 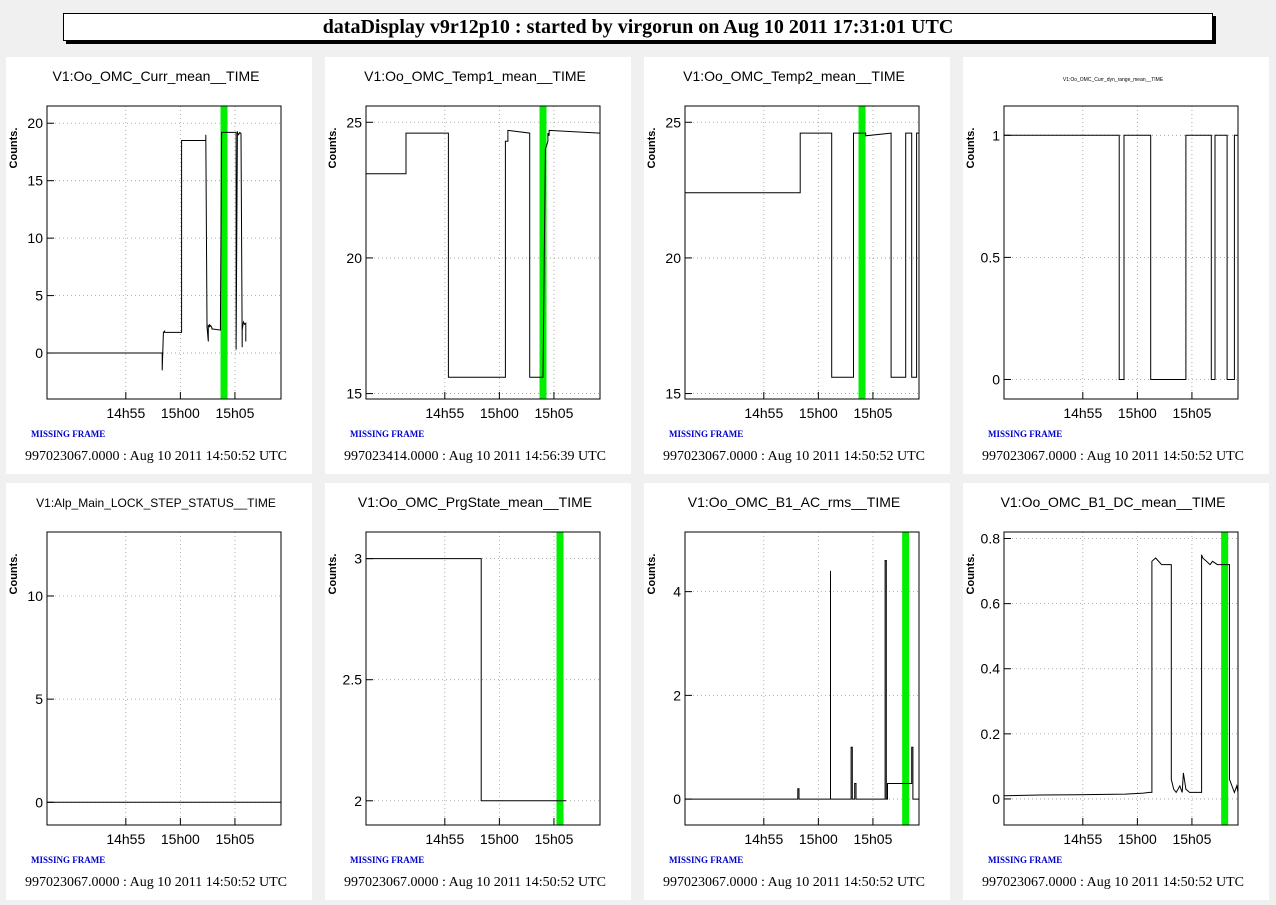 What do you see at coordinates (991, 257) in the screenshot?
I see `y-tick-label: 0.5` at bounding box center [991, 257].